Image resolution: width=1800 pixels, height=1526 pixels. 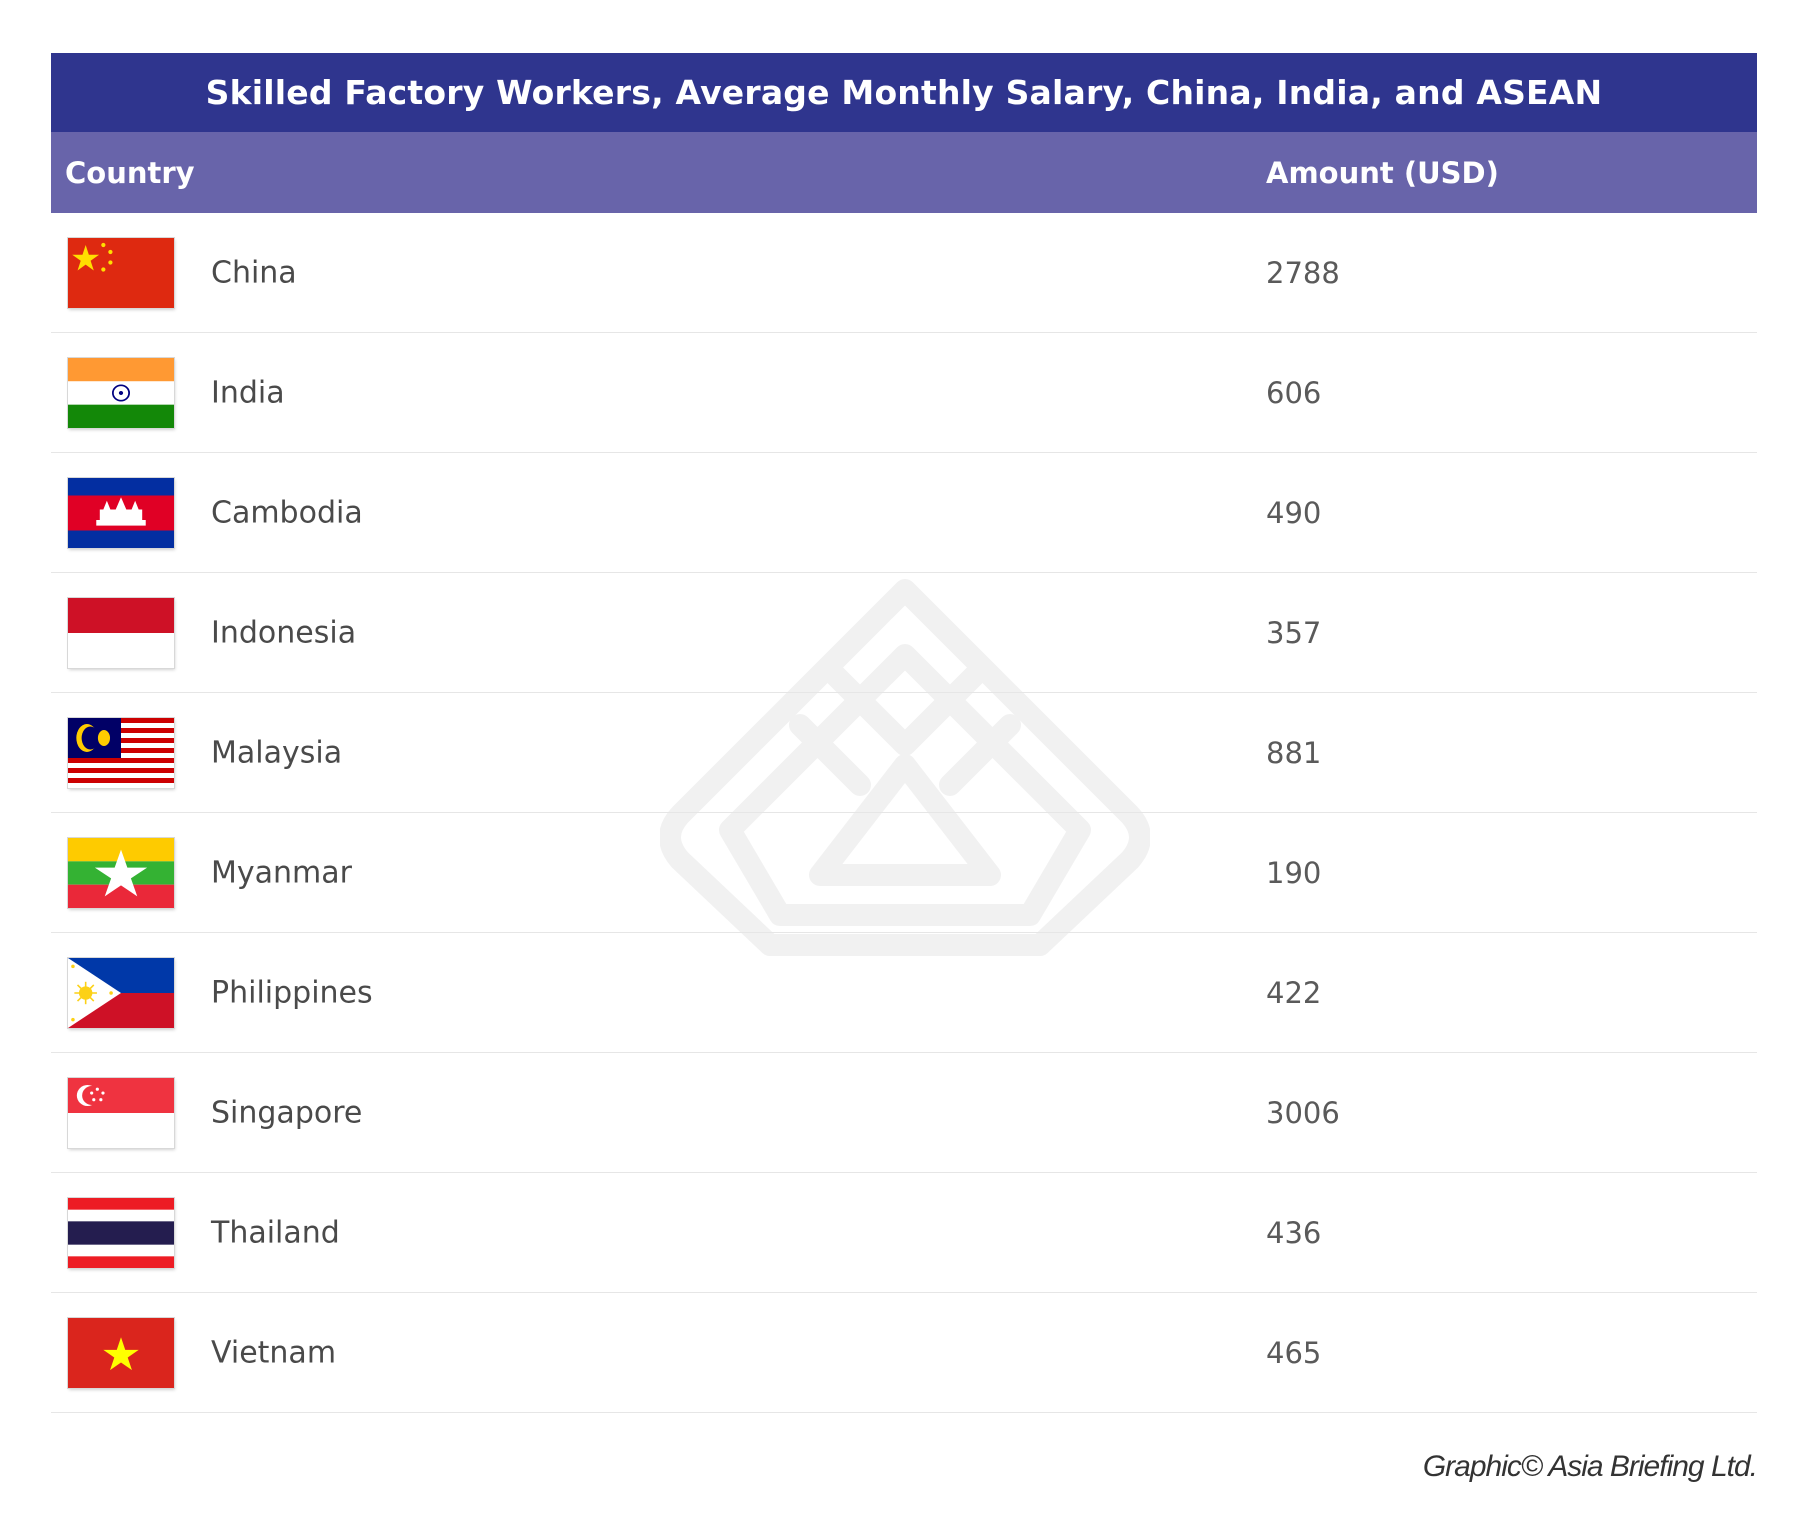 I want to click on myanmar-flag-icon, so click(x=121, y=873).